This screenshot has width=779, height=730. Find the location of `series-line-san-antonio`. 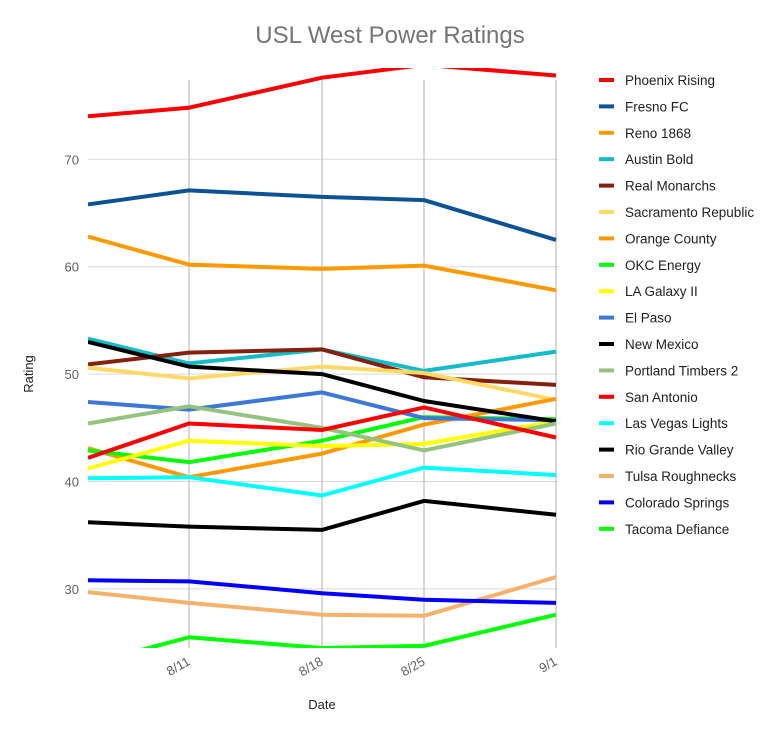

series-line-san-antonio is located at coordinates (322, 432).